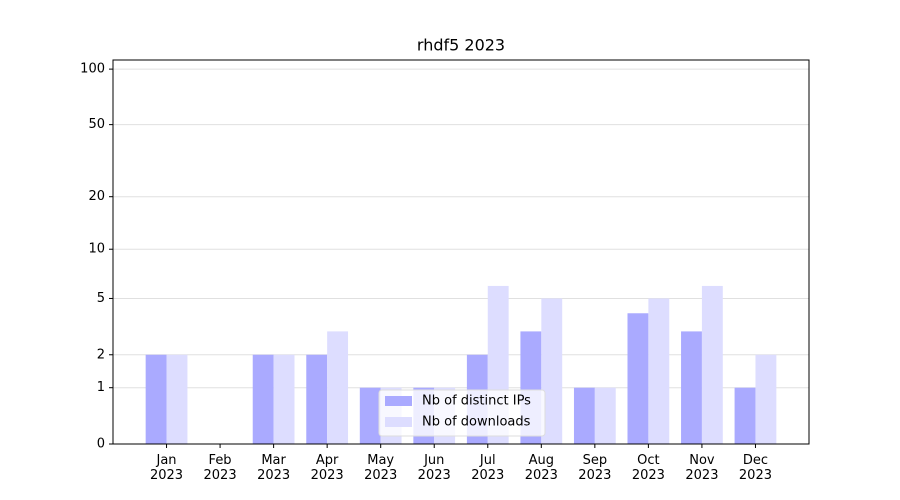 The image size is (900, 500). Describe the element at coordinates (702, 468) in the screenshot. I see `x-tick-label: Nov 2023` at that location.